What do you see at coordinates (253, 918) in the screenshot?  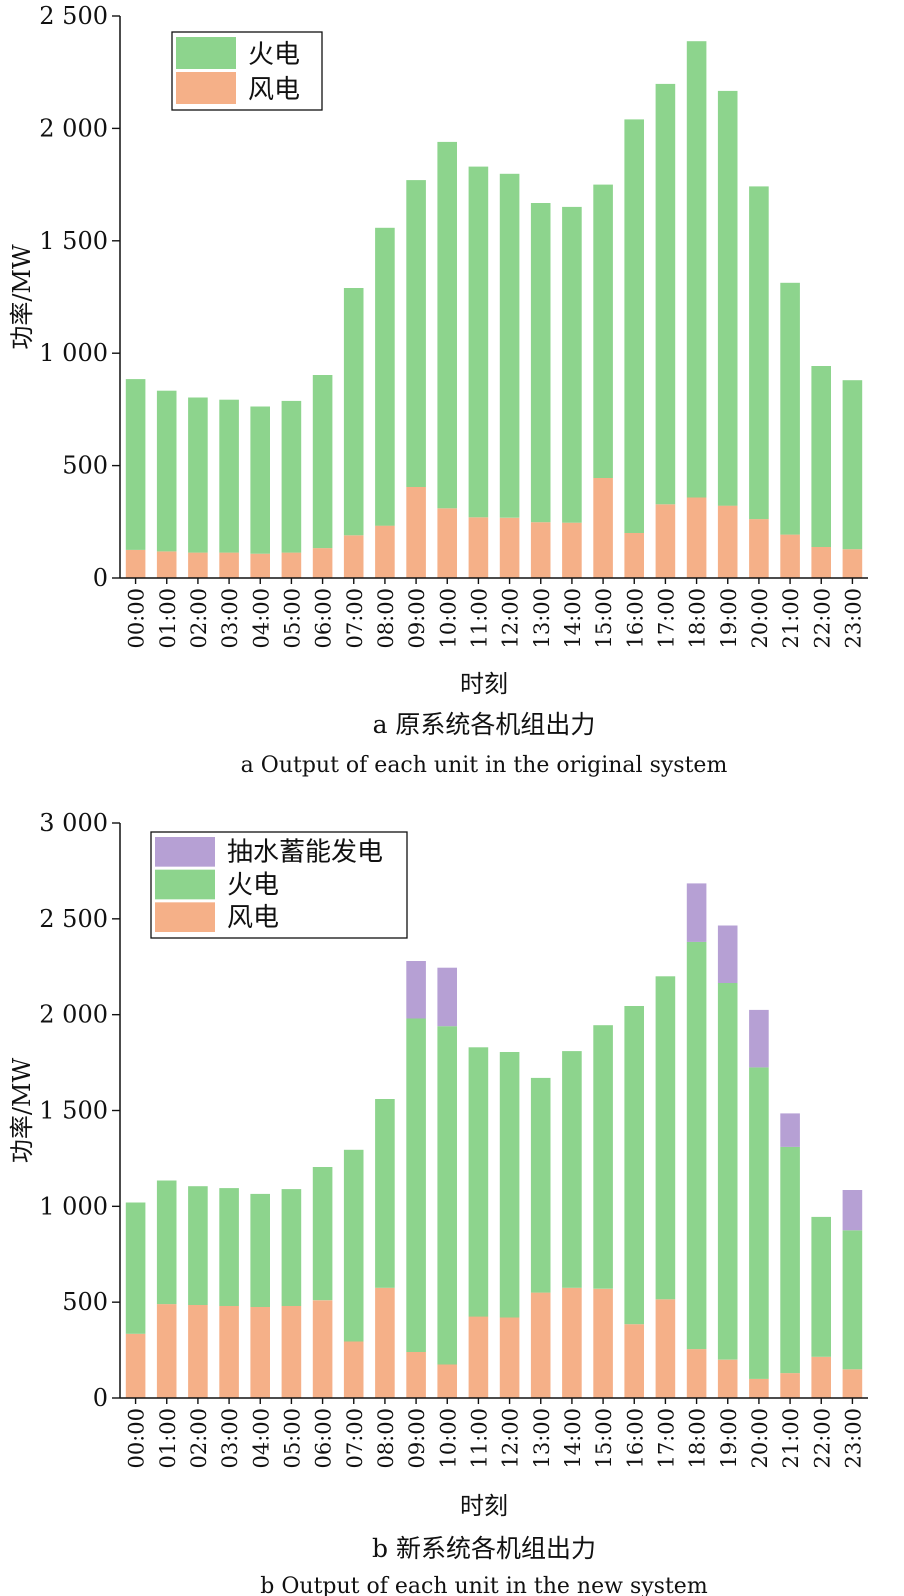 I see `legend-label: 风电` at bounding box center [253, 918].